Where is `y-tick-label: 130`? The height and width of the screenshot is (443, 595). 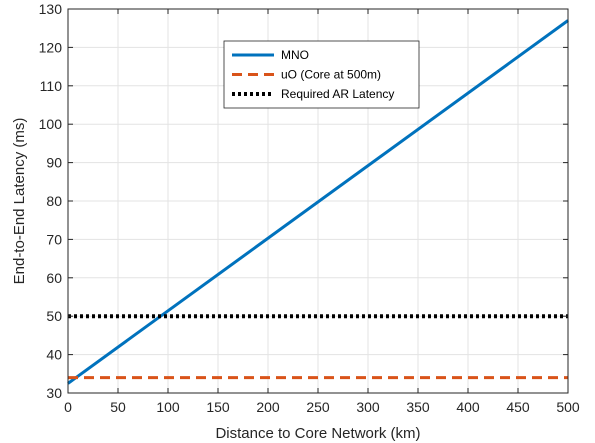 y-tick-label: 130 is located at coordinates (51, 9).